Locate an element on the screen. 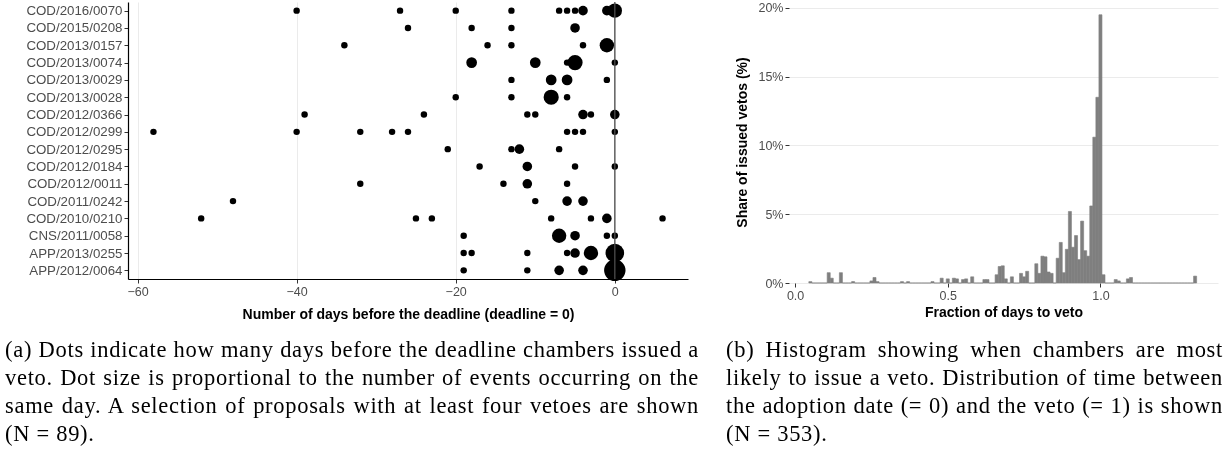 The height and width of the screenshot is (465, 1225). y-tick-label: 5% is located at coordinates (774, 214).